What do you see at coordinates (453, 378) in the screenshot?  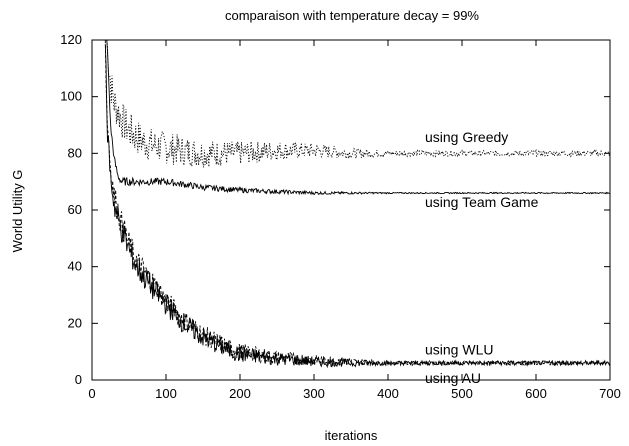 I see `annotation-label: using AU` at bounding box center [453, 378].